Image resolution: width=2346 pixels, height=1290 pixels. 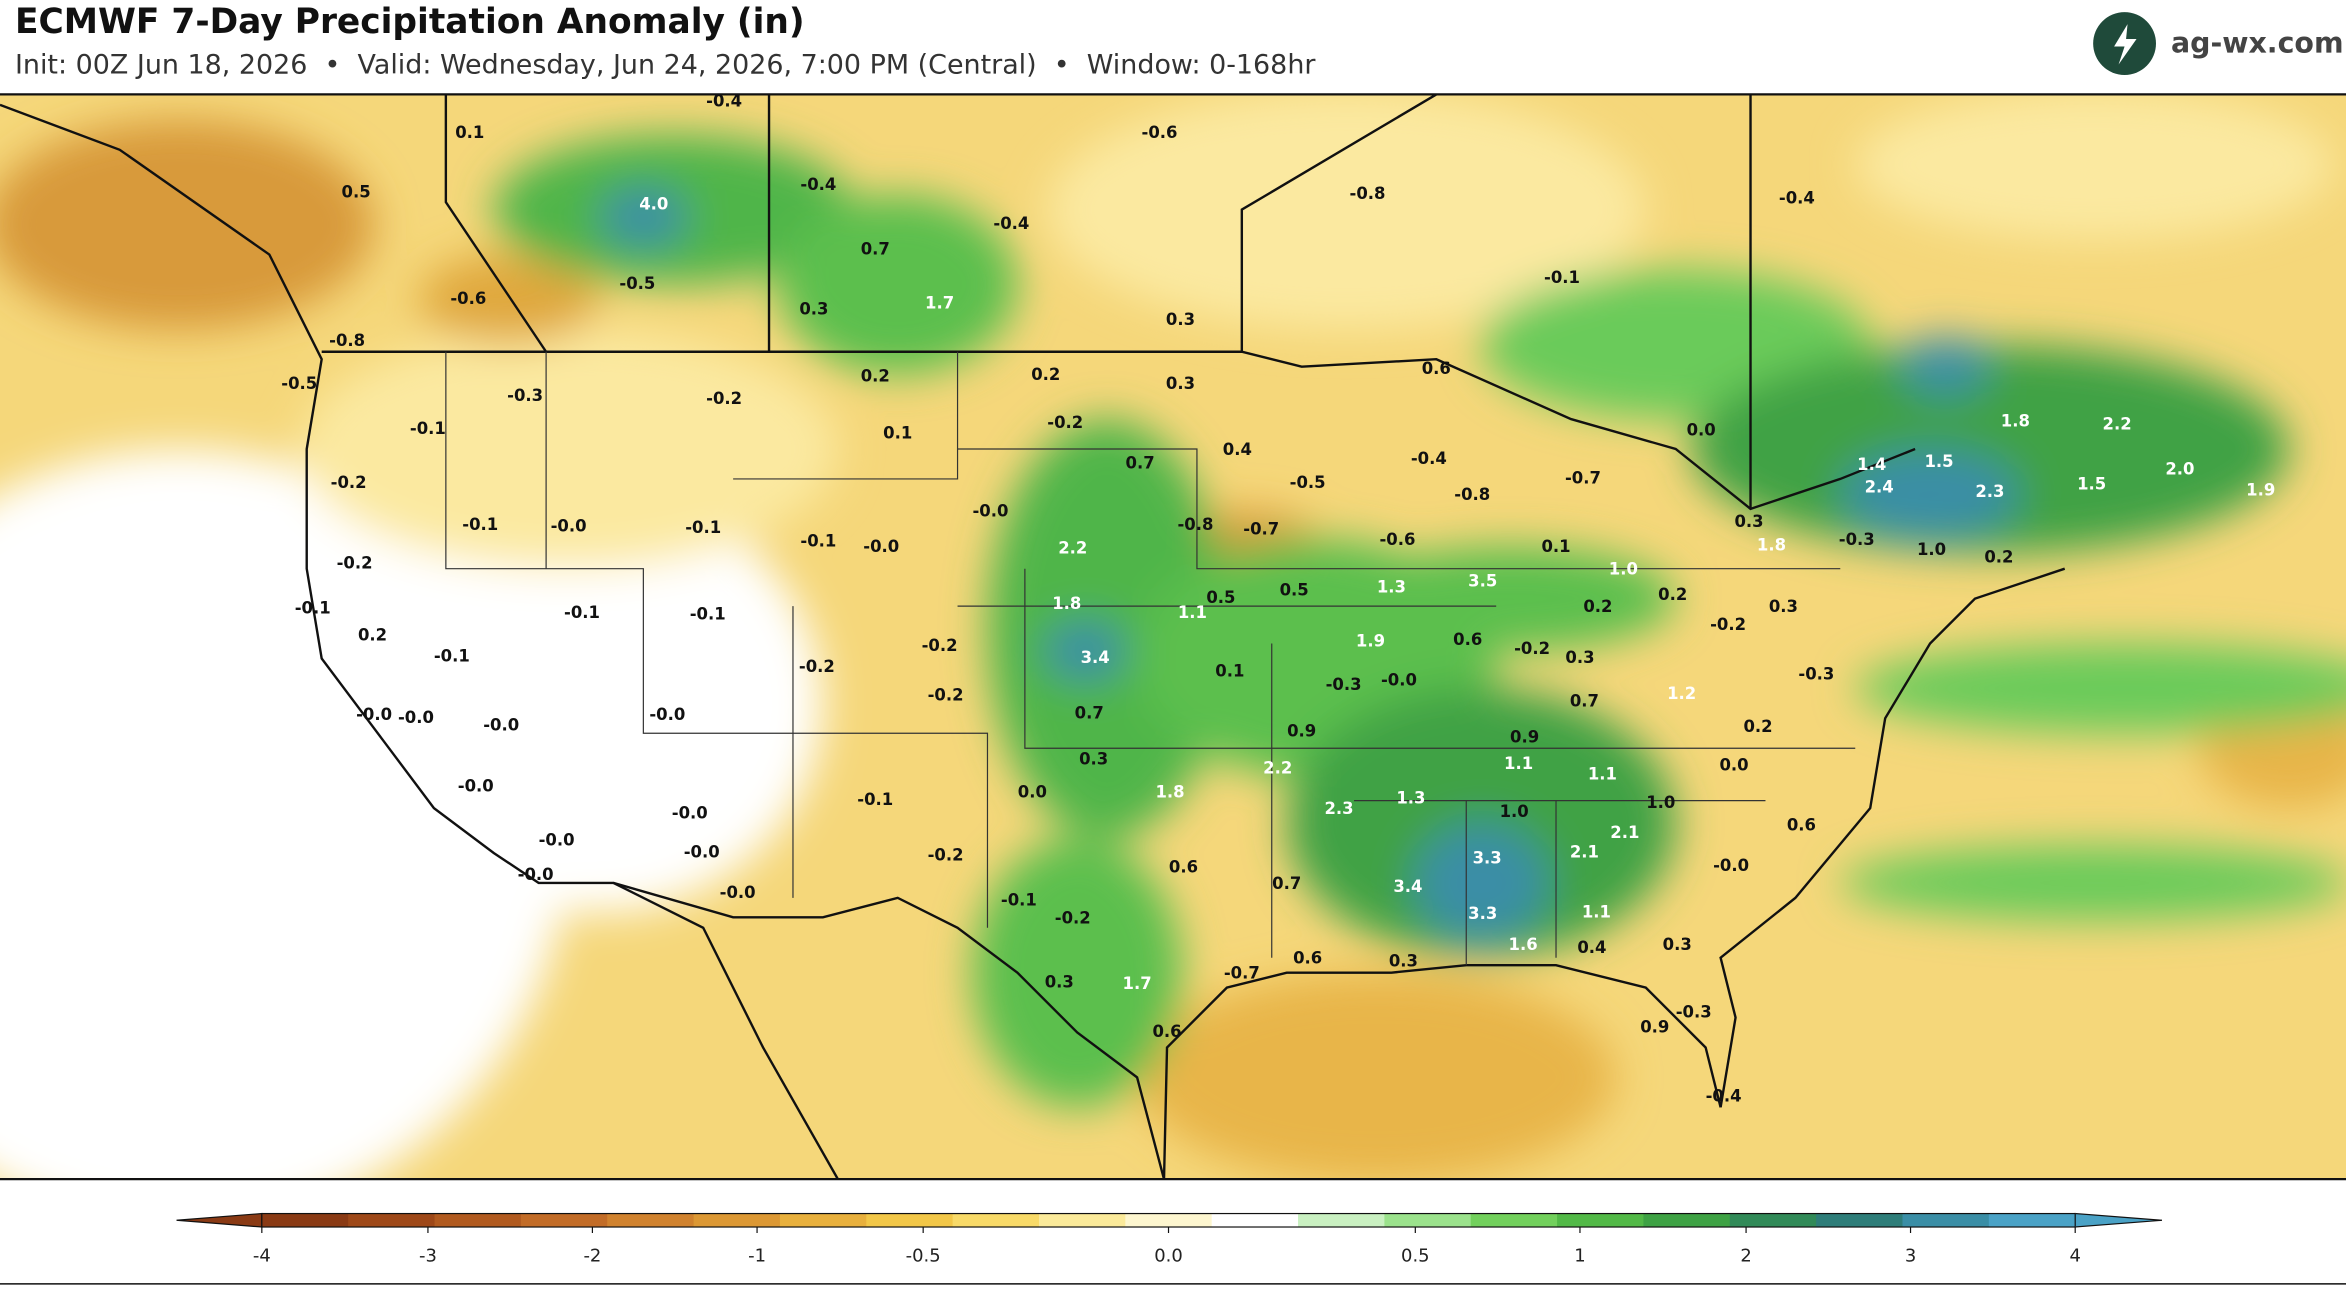 What do you see at coordinates (1072, 548) in the screenshot?
I see `map-label: 2.2` at bounding box center [1072, 548].